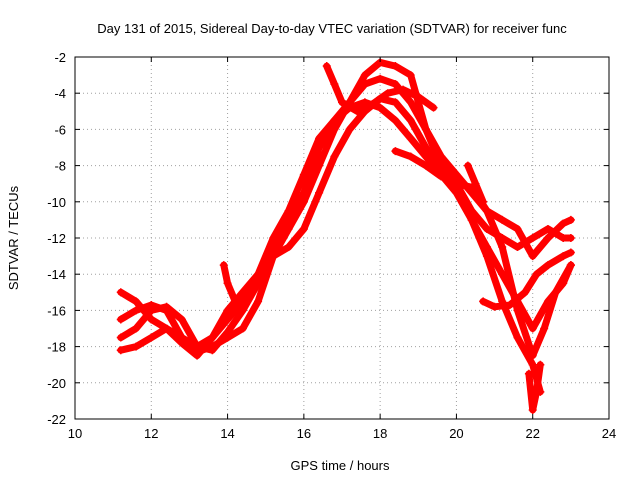 This screenshot has width=640, height=480. I want to click on x-tick-label: 24, so click(609, 433).